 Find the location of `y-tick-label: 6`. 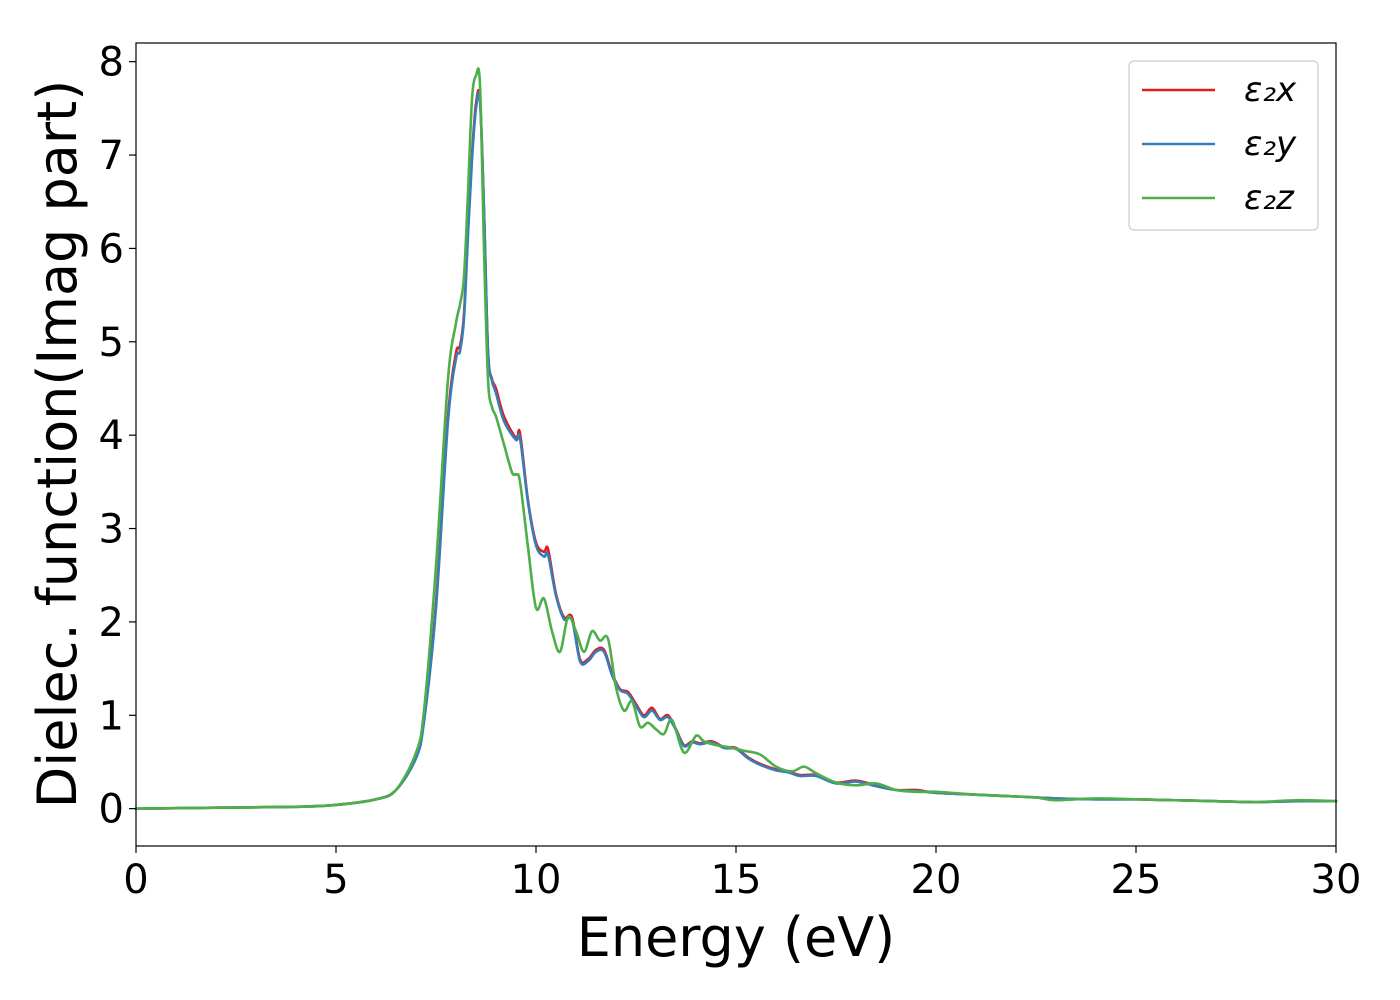

y-tick-label: 6 is located at coordinates (111, 249).